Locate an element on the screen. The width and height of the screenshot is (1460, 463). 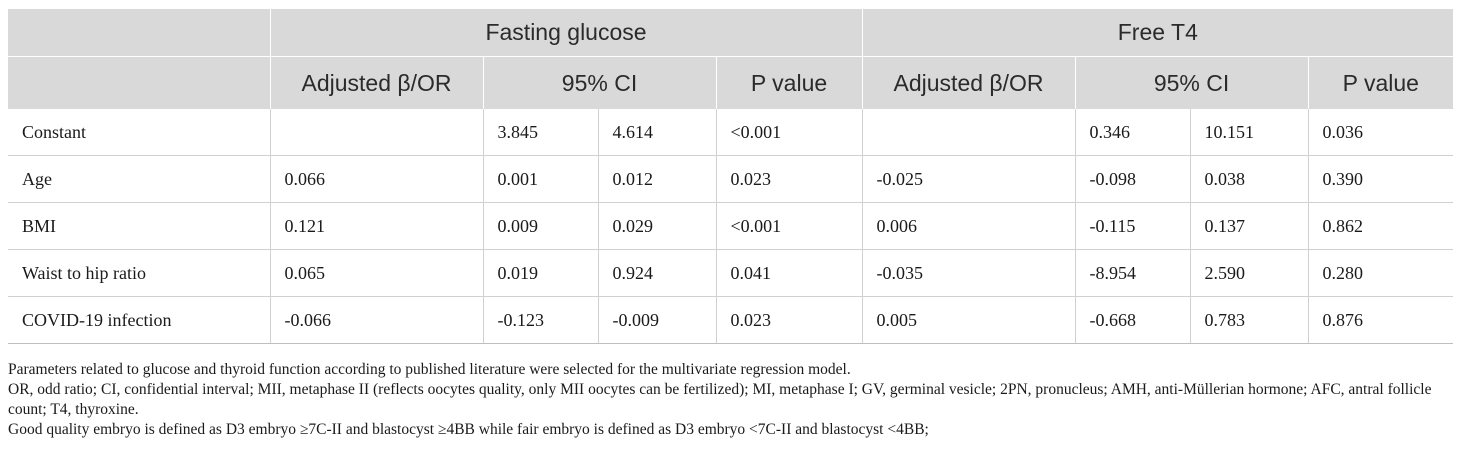
t4-p-cell: 0.390 is located at coordinates (1380, 179).